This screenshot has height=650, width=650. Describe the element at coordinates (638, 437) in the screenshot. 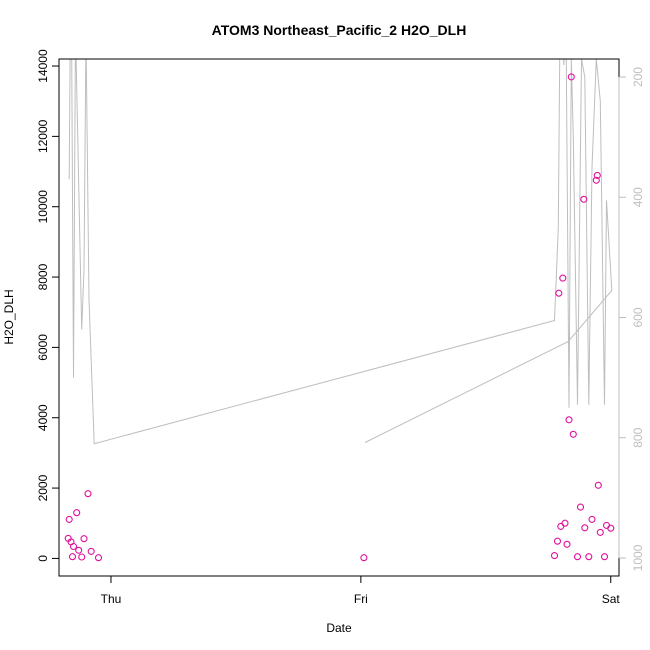

I see `right-tick-label: 800` at that location.